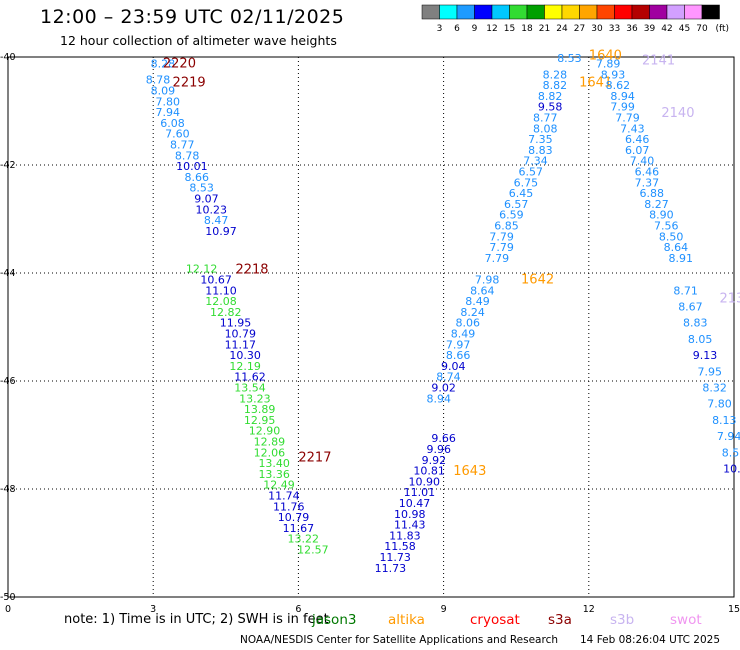 Image resolution: width=740 pixels, height=650 pixels. Describe the element at coordinates (245, 366) in the screenshot. I see `data-point: 12.19` at that location.